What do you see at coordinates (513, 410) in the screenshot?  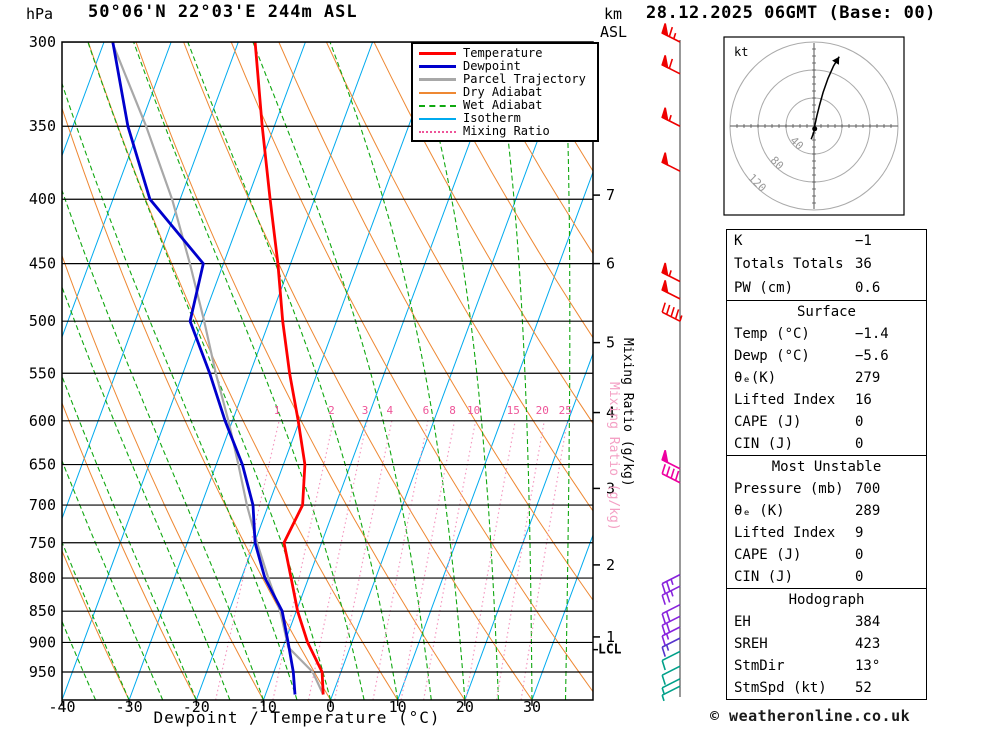 I see `svg-text: 15` at bounding box center [513, 410].